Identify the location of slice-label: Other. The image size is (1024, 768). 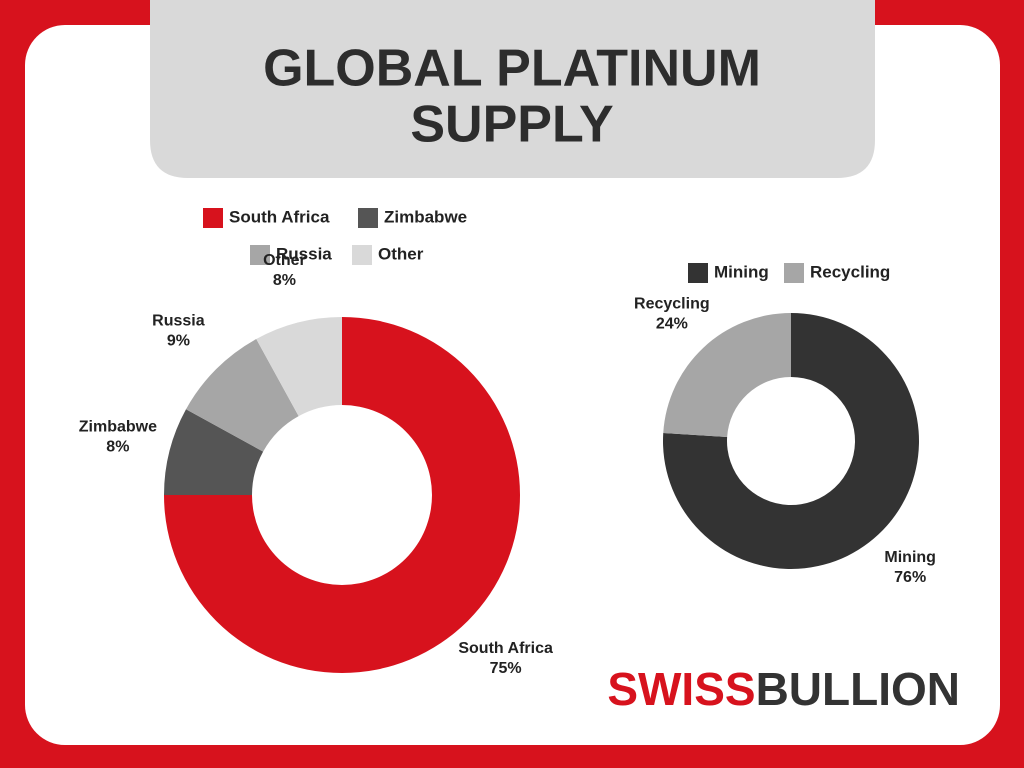
(284, 260).